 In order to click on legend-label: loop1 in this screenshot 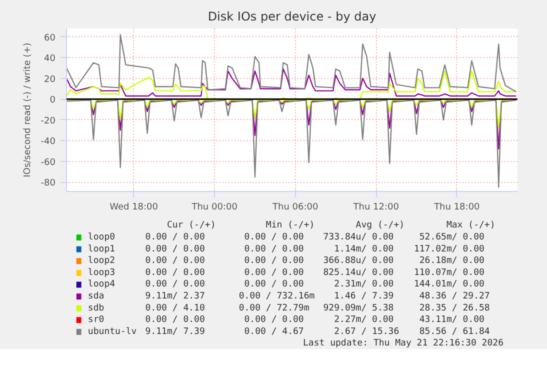, I will do `click(102, 249)`.